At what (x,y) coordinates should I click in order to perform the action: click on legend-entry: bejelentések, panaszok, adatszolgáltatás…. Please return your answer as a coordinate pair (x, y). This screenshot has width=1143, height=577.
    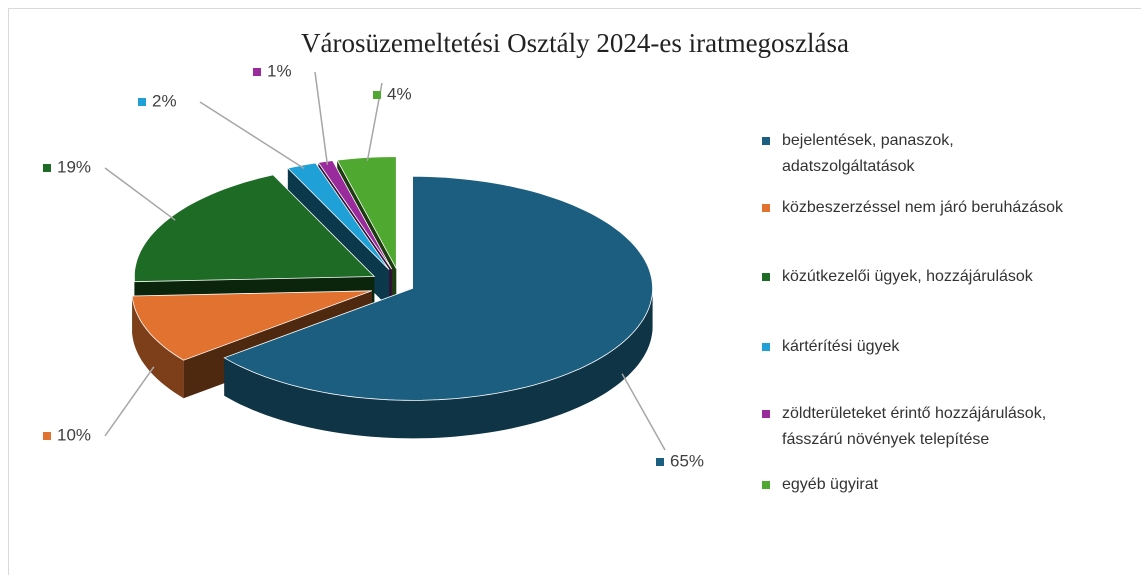
    Looking at the image, I should click on (916, 154).